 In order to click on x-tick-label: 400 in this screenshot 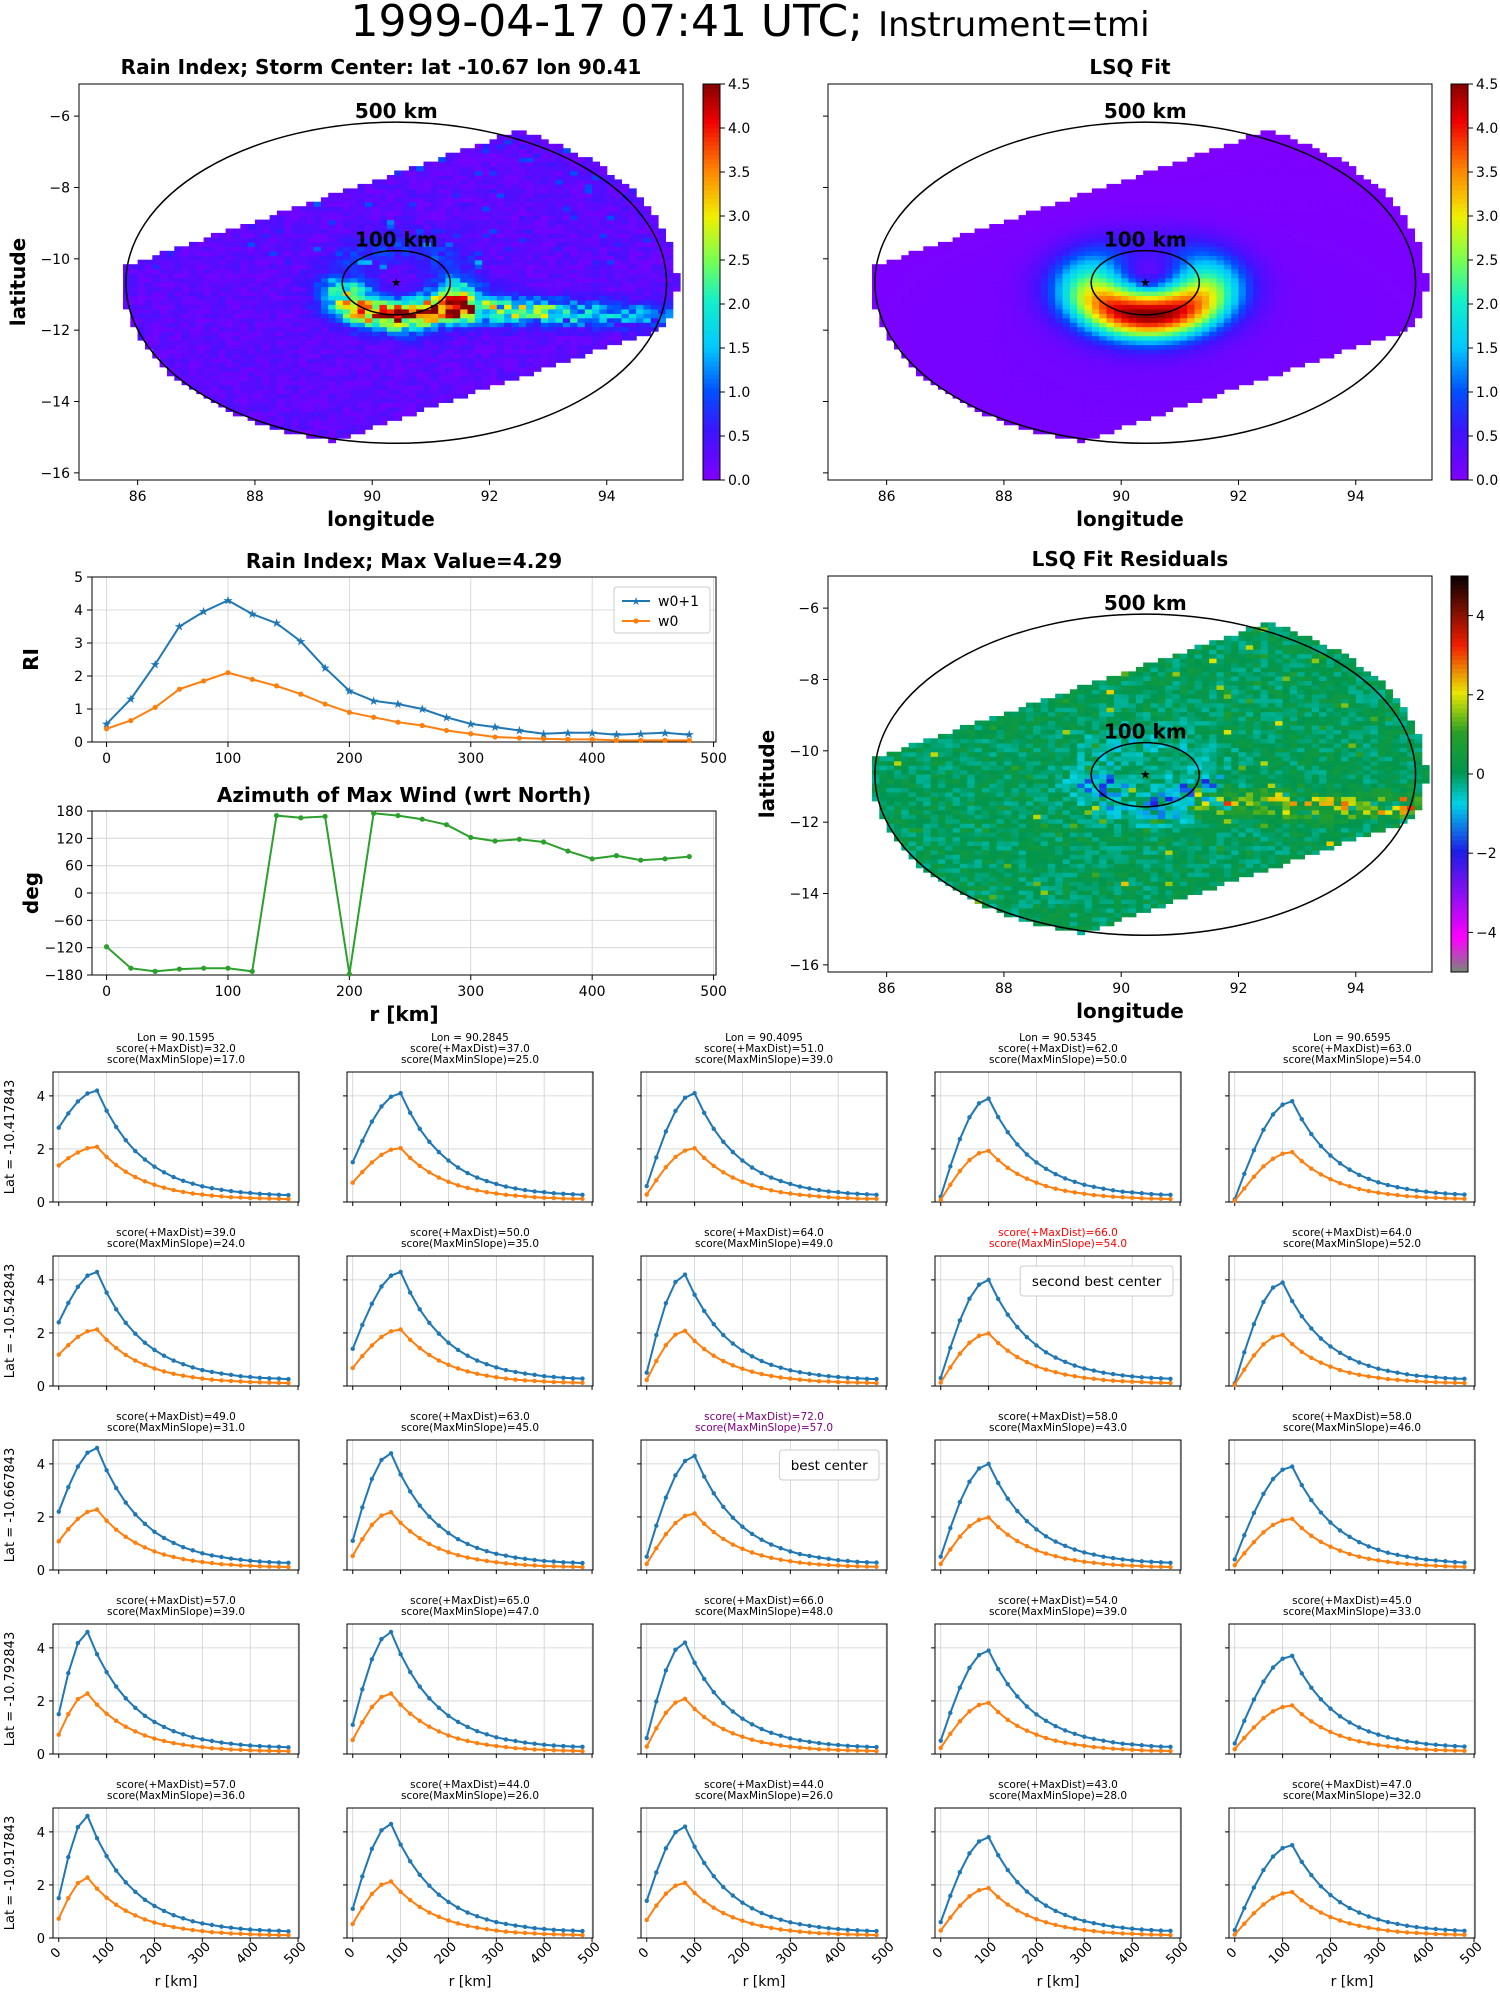, I will do `click(248, 1953)`.